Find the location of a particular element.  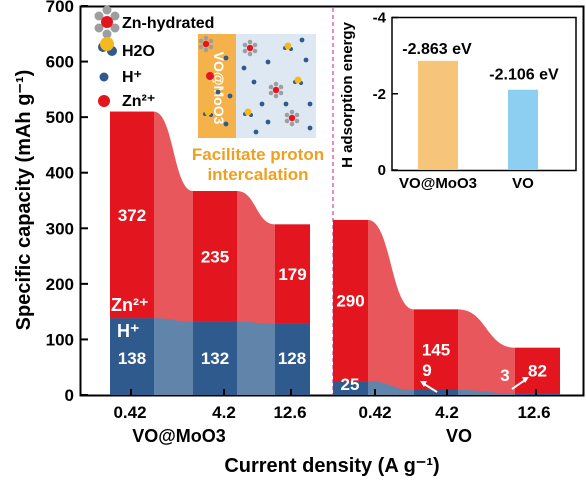

group-label-vo-moo3: VO@MoO3 is located at coordinates (179, 436).